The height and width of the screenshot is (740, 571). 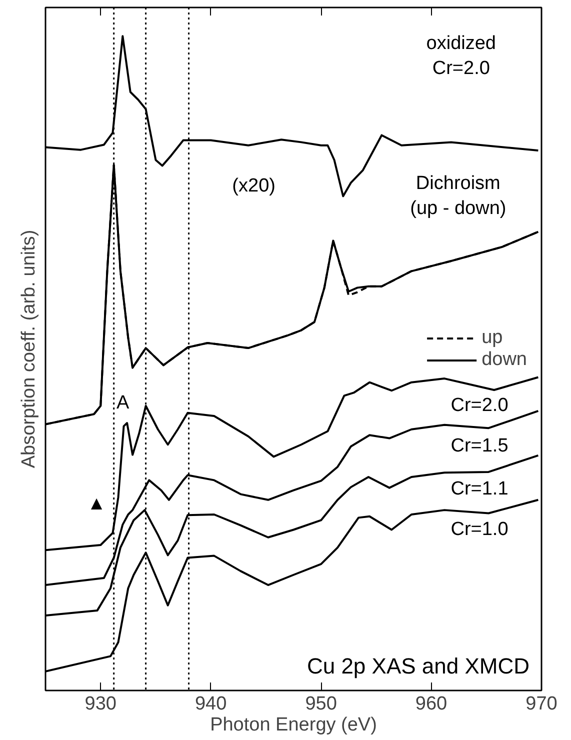 What do you see at coordinates (431, 704) in the screenshot?
I see `x-tick-label: 960` at bounding box center [431, 704].